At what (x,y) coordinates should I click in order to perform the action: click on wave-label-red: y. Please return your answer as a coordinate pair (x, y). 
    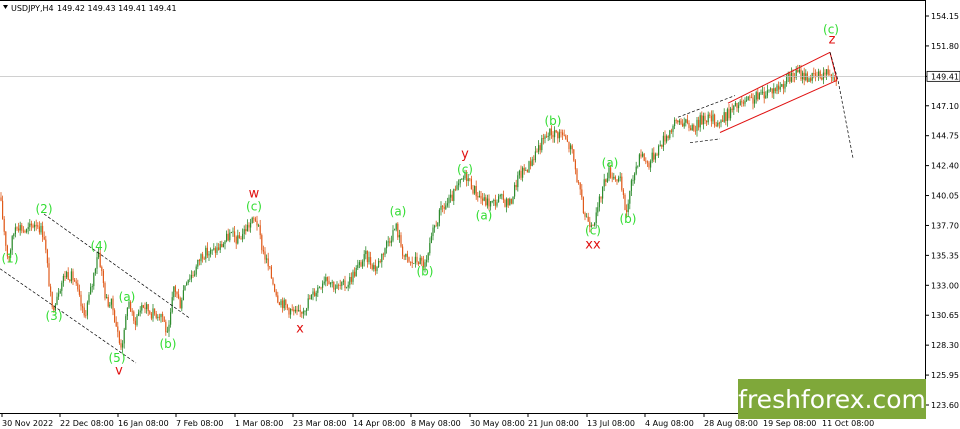
    Looking at the image, I should click on (465, 154).